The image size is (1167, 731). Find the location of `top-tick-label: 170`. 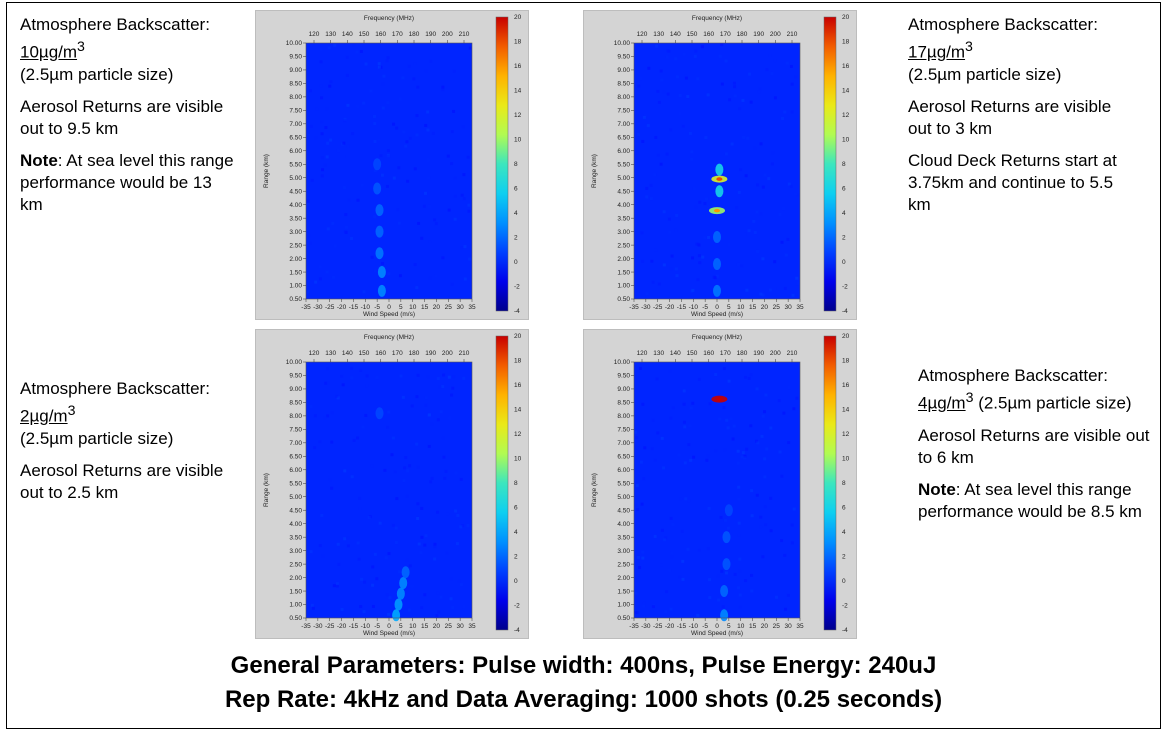

top-tick-label: 170 is located at coordinates (397, 34).